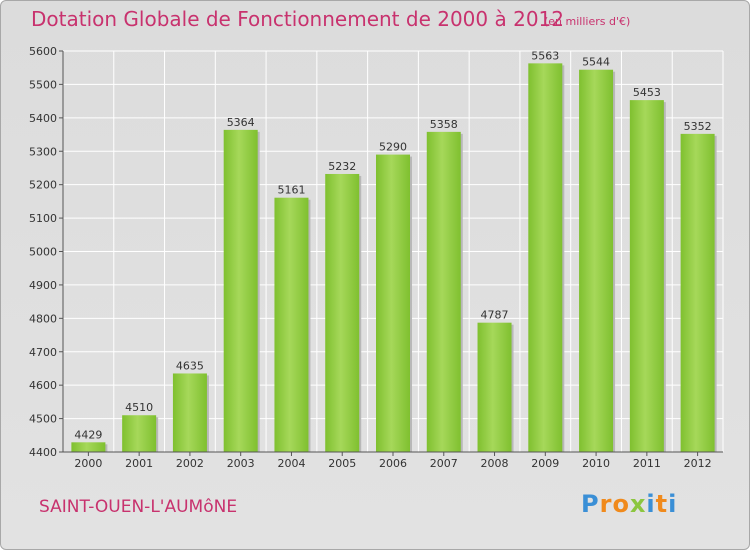 The width and height of the screenshot is (750, 550). What do you see at coordinates (43, 185) in the screenshot?
I see `y-tick-label: 5200` at bounding box center [43, 185].